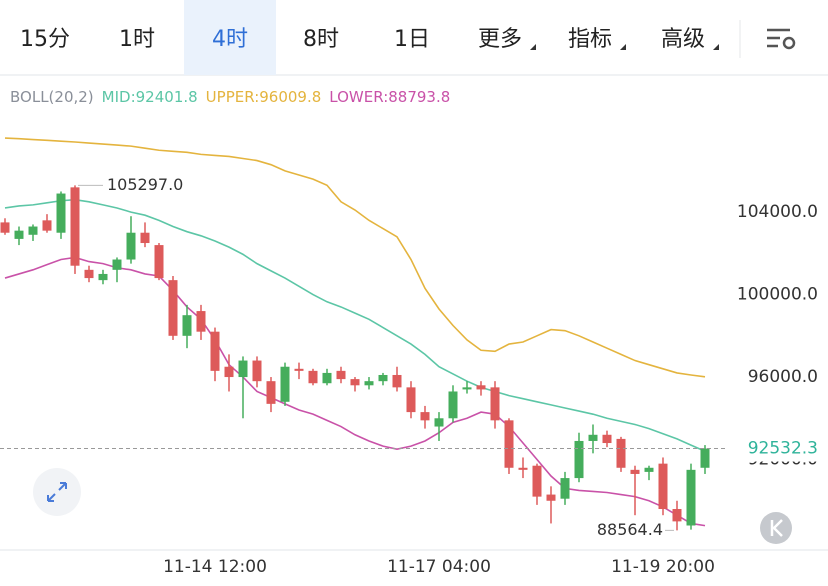 This screenshot has width=828, height=586. I want to click on y-tick-label: 104000.0, so click(777, 212).